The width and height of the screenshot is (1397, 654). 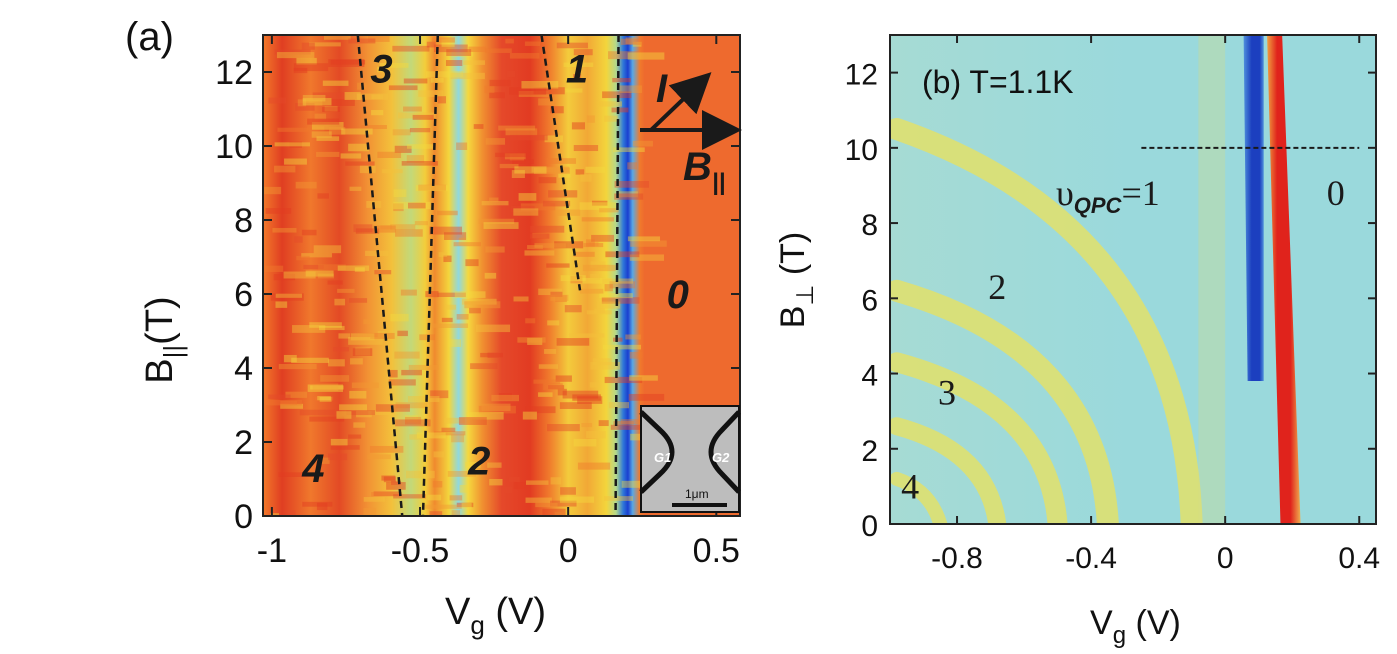 What do you see at coordinates (869, 376) in the screenshot?
I see `y-tick-label: 4` at bounding box center [869, 376].